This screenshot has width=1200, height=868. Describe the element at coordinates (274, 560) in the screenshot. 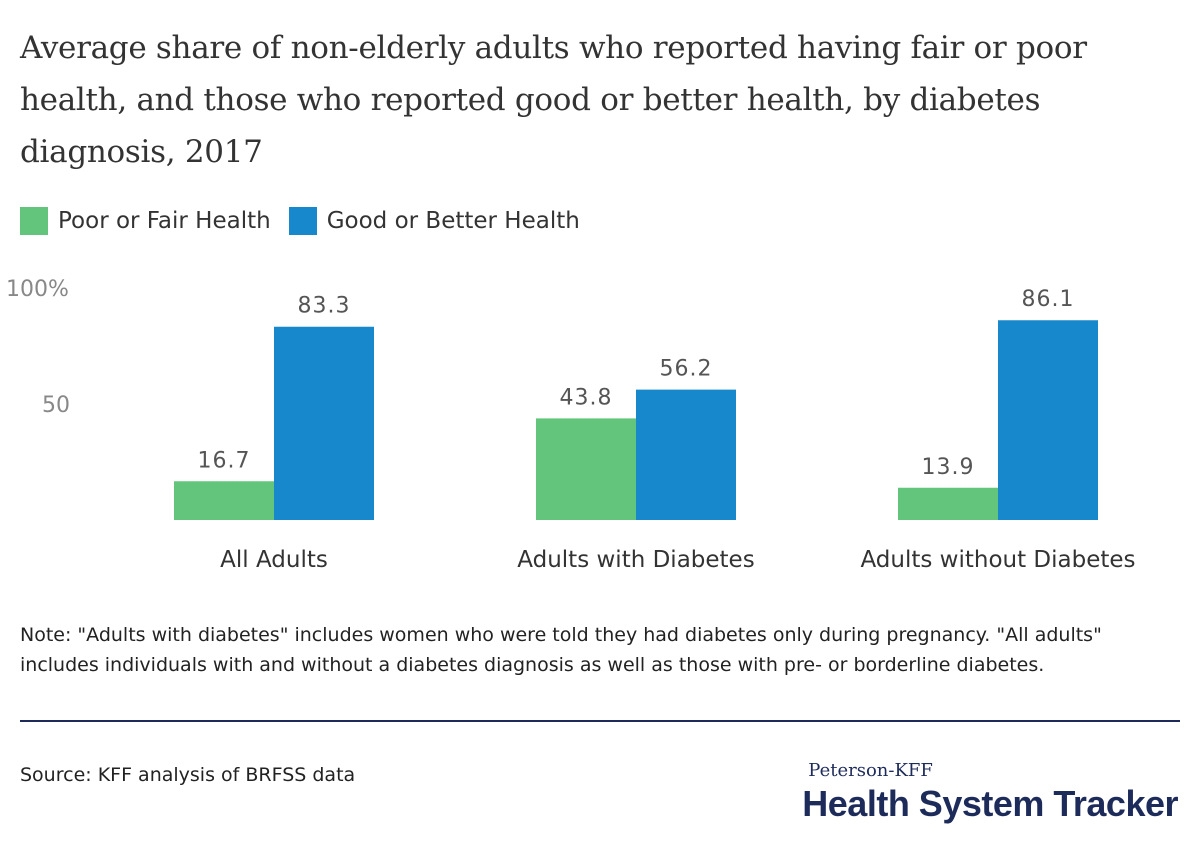

I see `category-label-0: All Adults` at that location.